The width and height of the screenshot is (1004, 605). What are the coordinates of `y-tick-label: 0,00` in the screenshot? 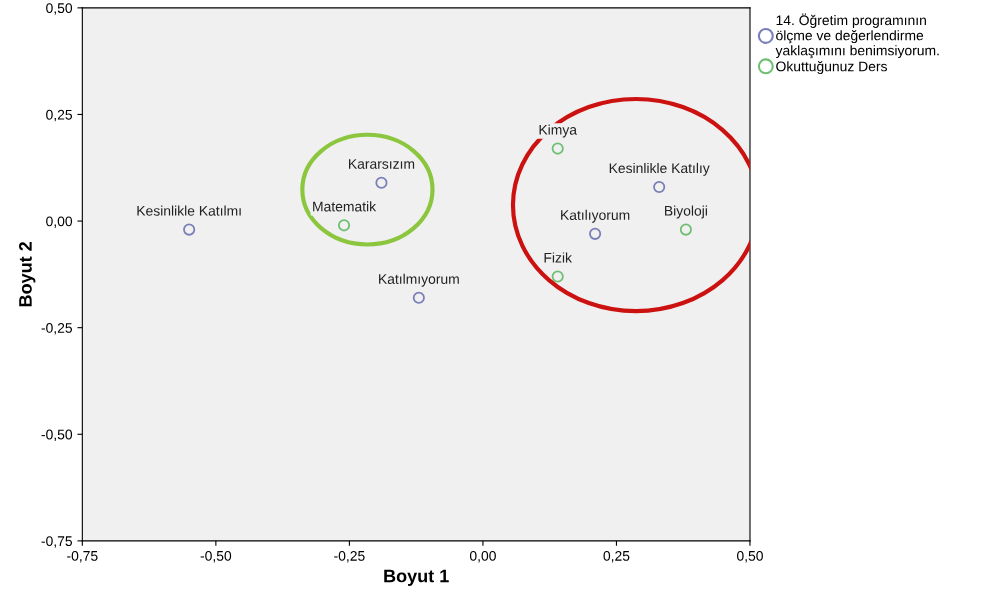 It's located at (59, 222).